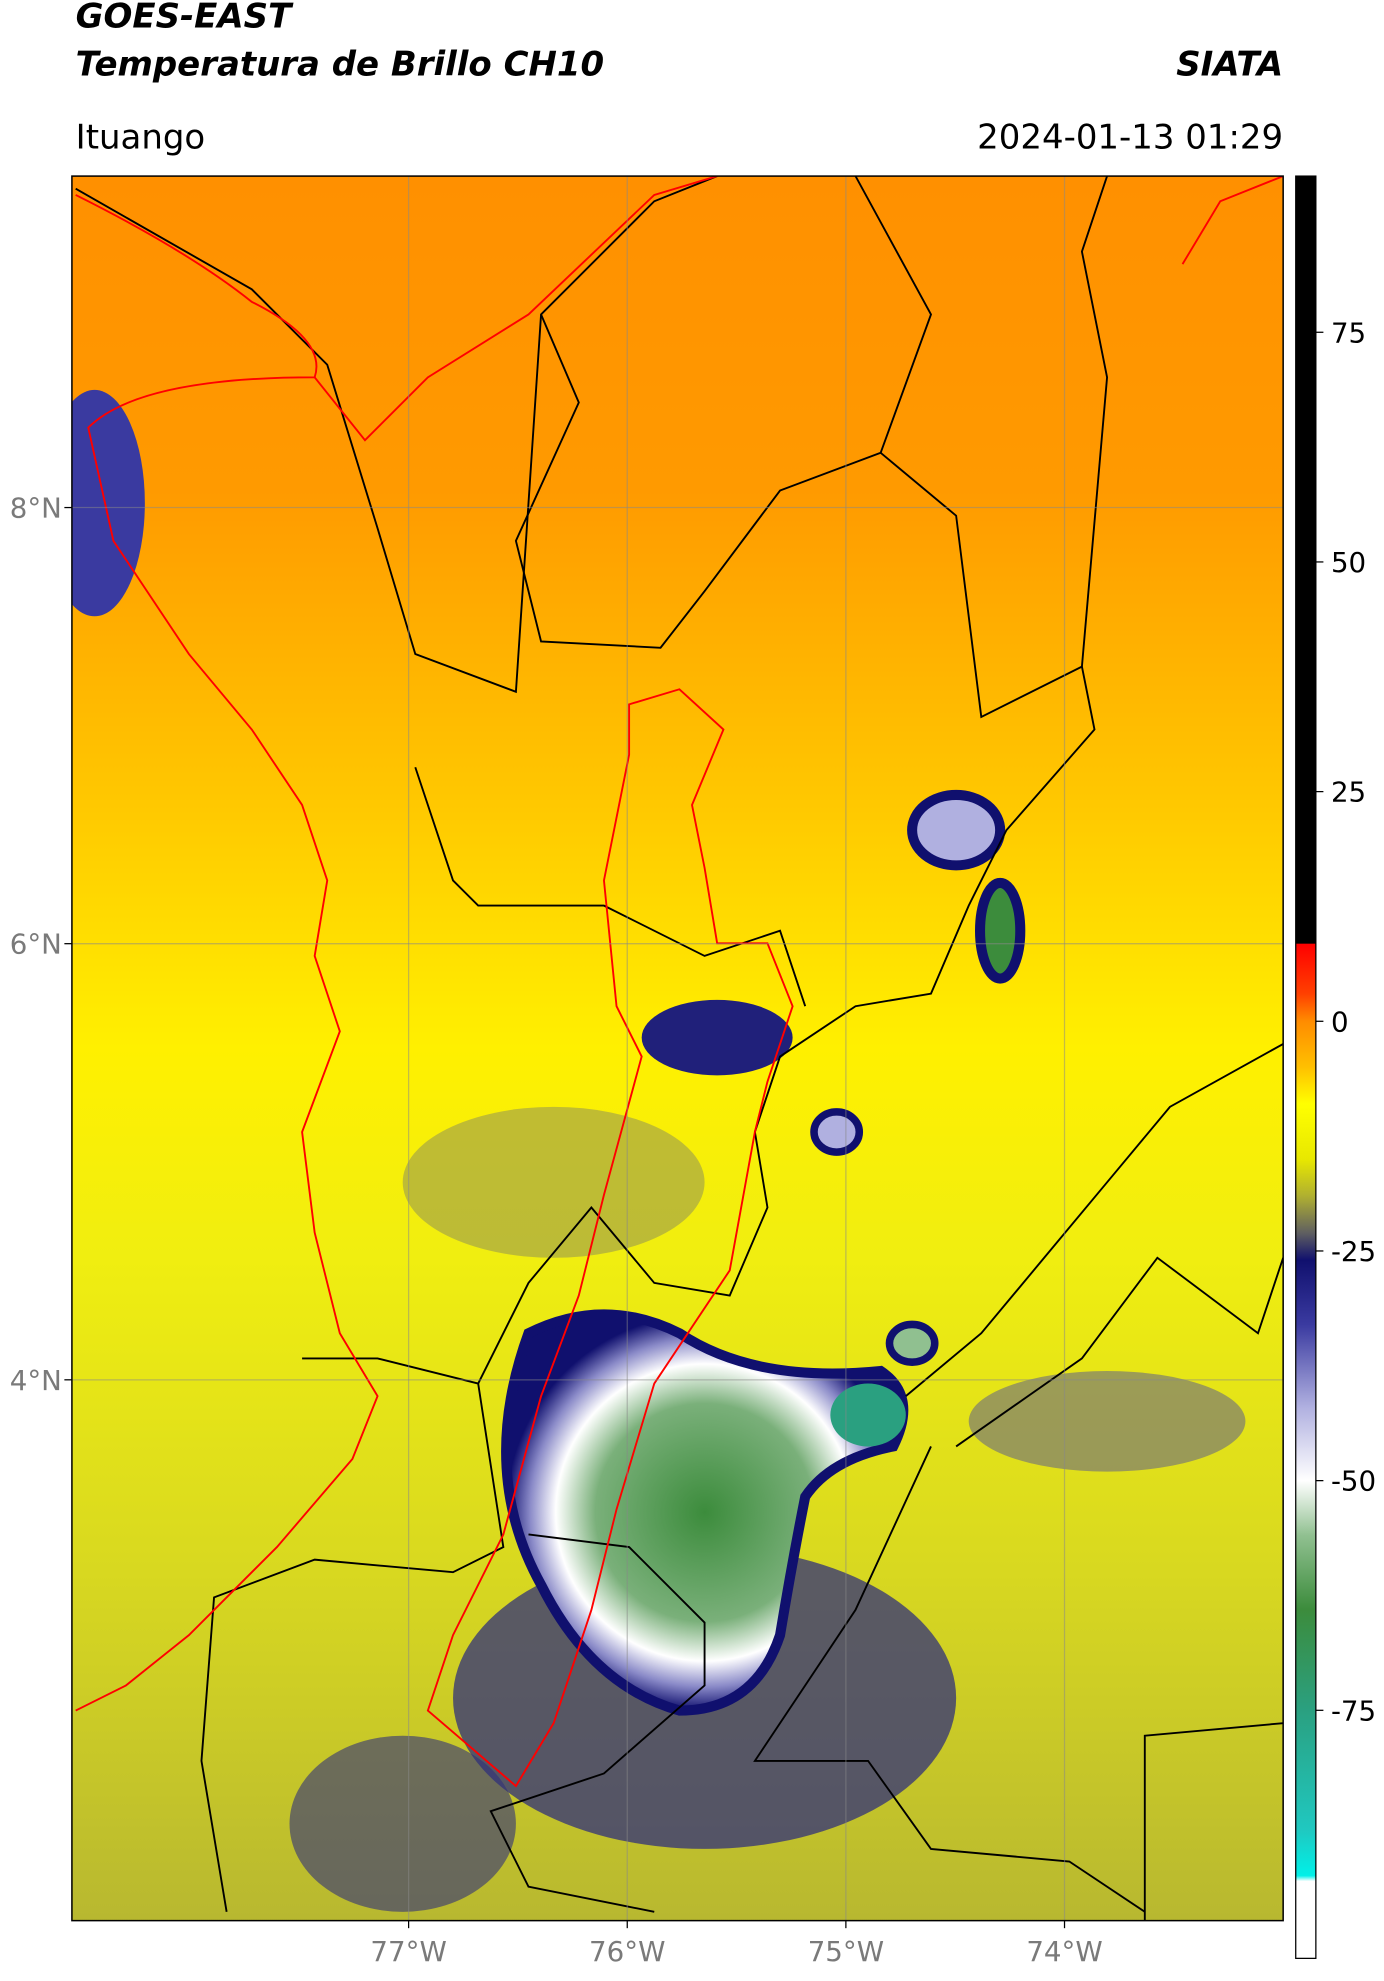 The height and width of the screenshot is (1981, 1384). What do you see at coordinates (408, 1951) in the screenshot?
I see `lon-tick-label: 77°W` at bounding box center [408, 1951].